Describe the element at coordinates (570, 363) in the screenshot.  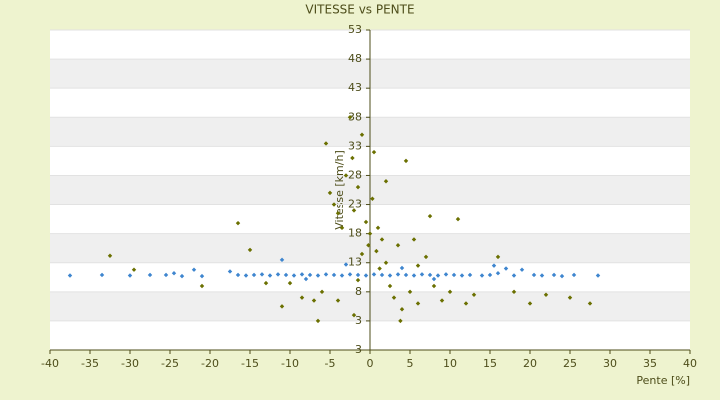
I see `x-tick-label: 25` at that location.